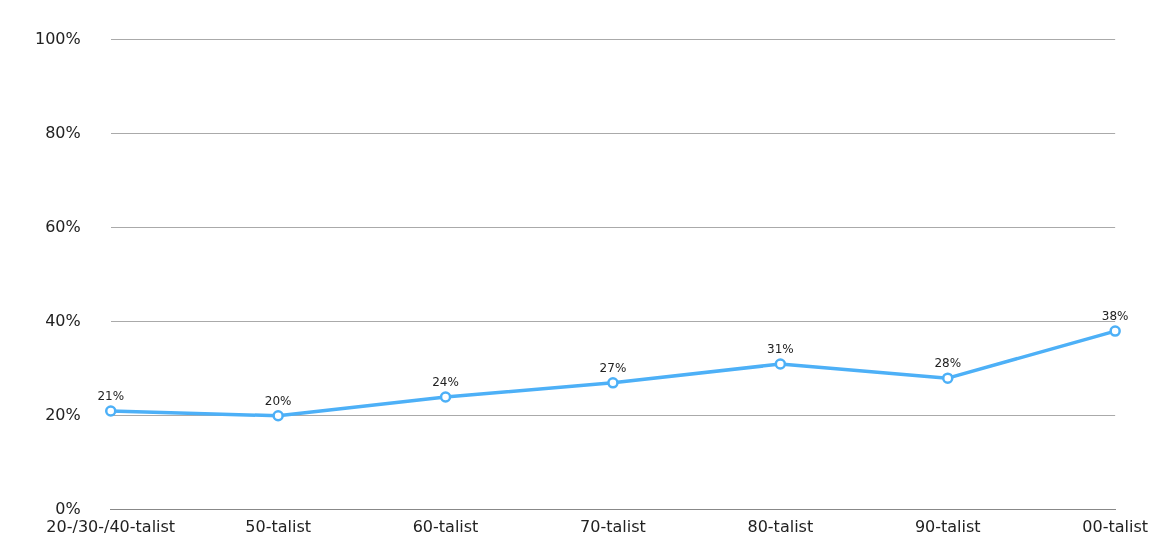  I want to click on data-label: 21%, so click(111, 396).